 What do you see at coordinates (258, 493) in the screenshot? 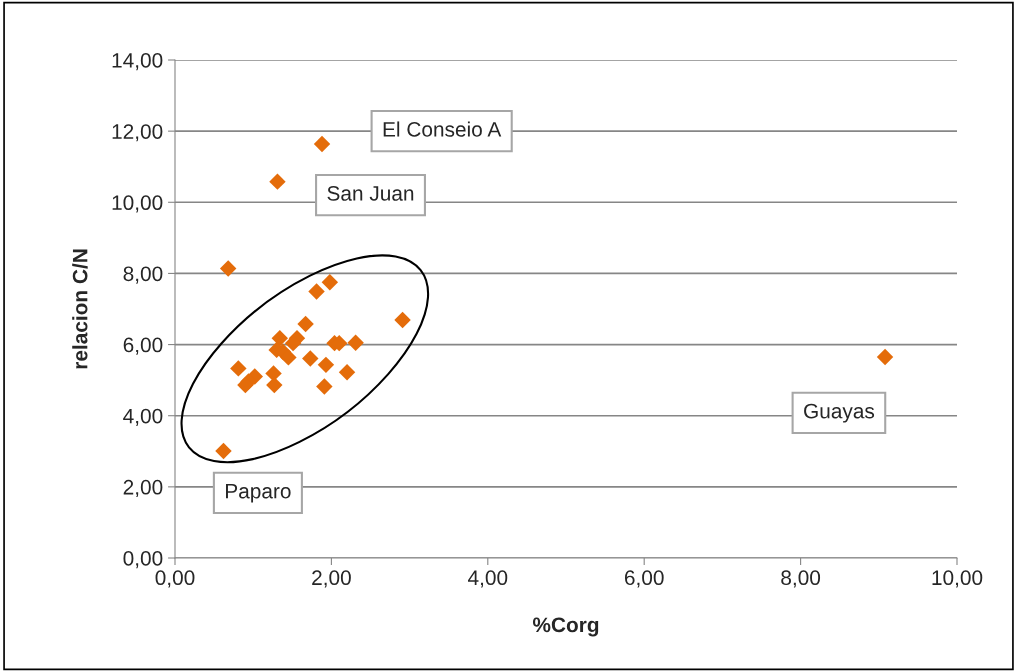
I see `annotation: Paparo` at bounding box center [258, 493].